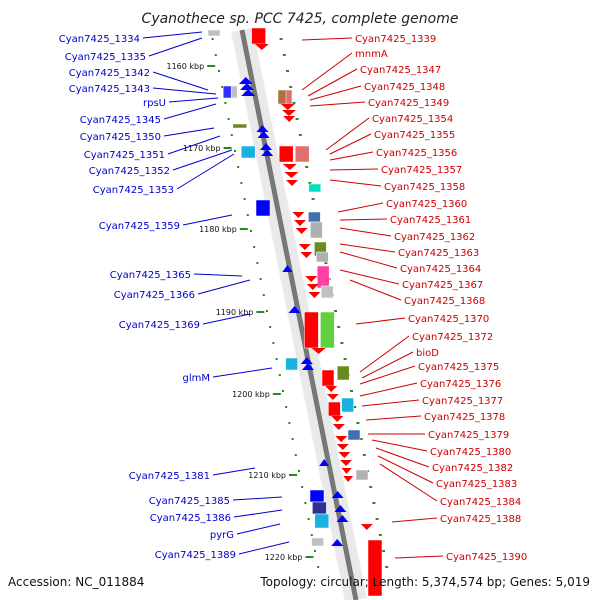 Image resolution: width=600 pixels, height=600 pixels. Describe the element at coordinates (99, 39) in the screenshot. I see `gene-label-left: Cyan7425_1334` at that location.